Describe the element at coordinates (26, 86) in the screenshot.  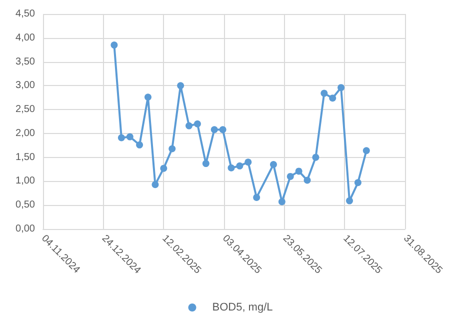
I see `y-tick-label: 3,00` at that location.